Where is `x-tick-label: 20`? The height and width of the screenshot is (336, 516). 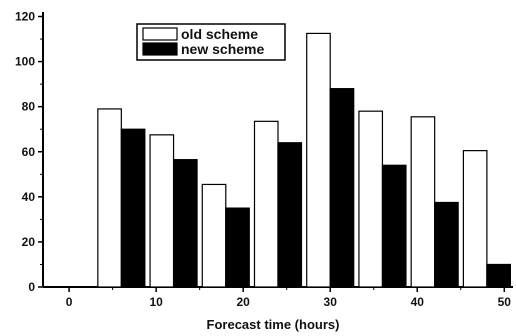 x-tick-label: 20 is located at coordinates (244, 302).